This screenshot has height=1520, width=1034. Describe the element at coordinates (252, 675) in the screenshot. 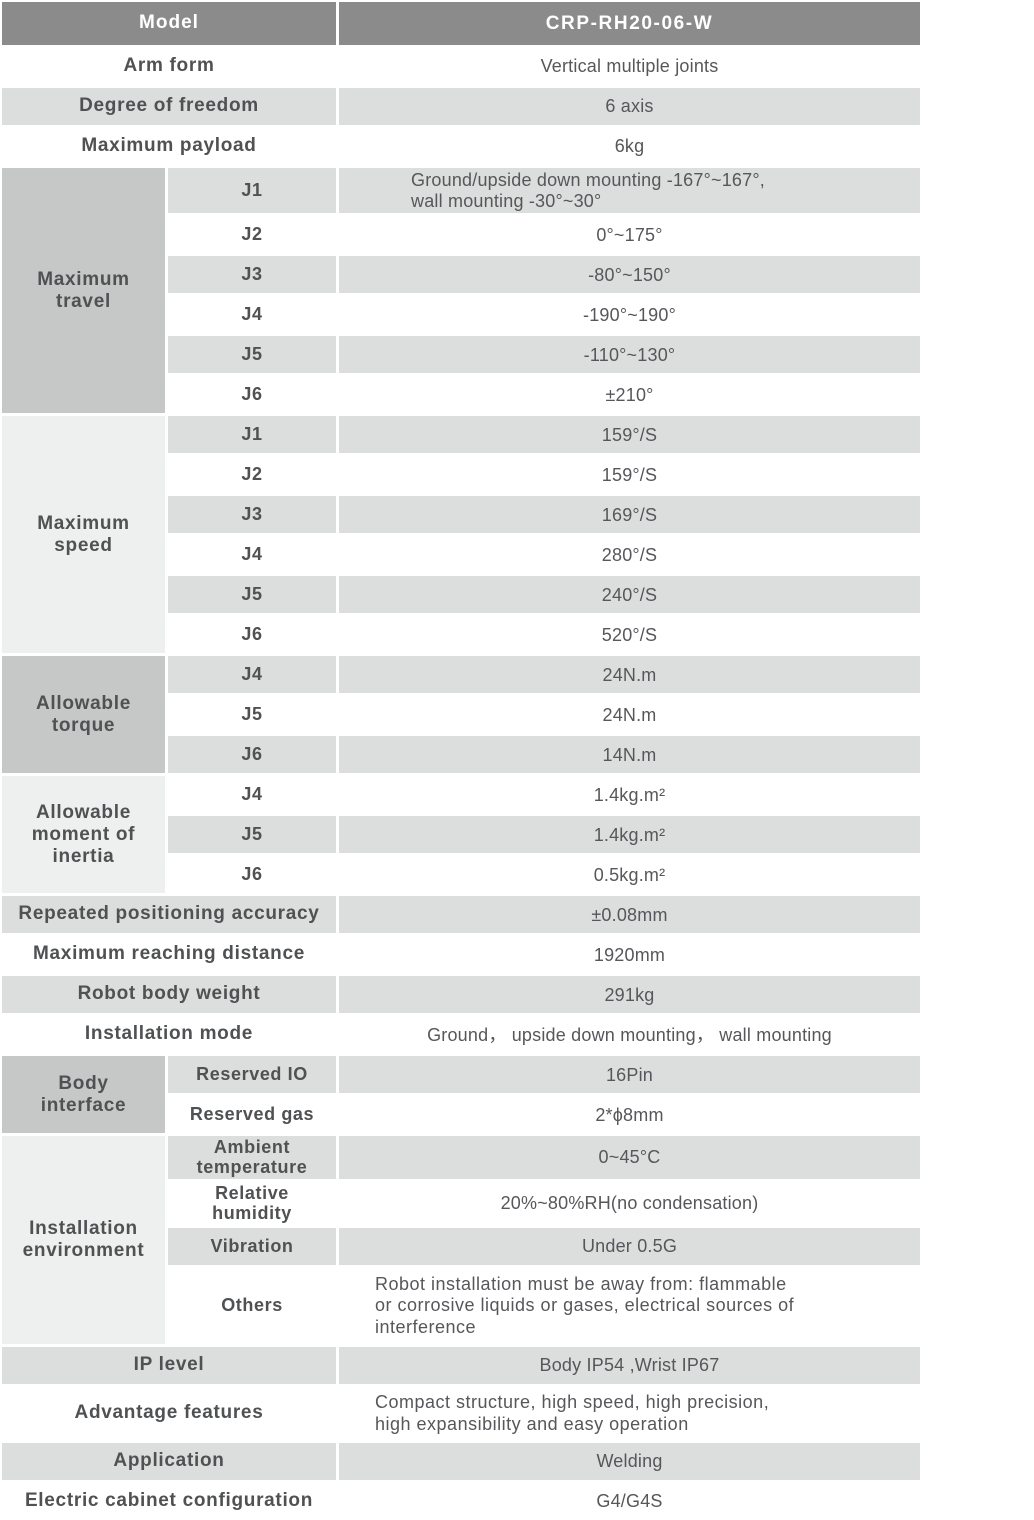

I see `torque-j4-label: J4` at that location.